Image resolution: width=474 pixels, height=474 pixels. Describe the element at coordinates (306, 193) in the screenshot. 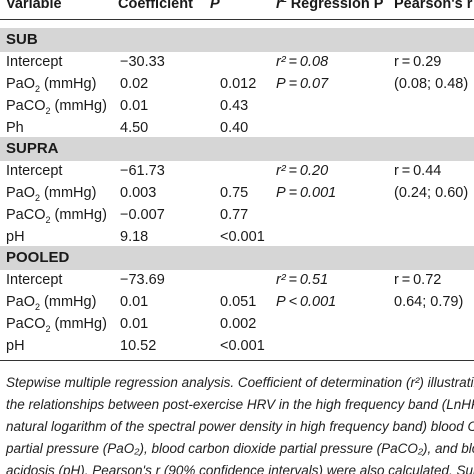

I see `row-regression: P = 0.001` at that location.